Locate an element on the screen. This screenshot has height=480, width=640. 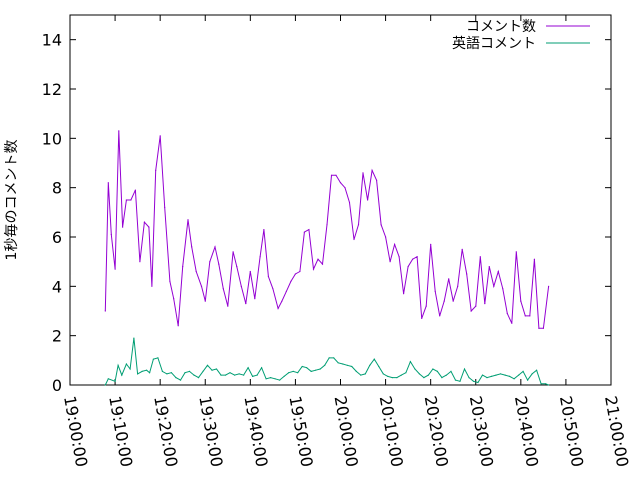
x-tick-label: 20:00:00 is located at coordinates (346, 431).